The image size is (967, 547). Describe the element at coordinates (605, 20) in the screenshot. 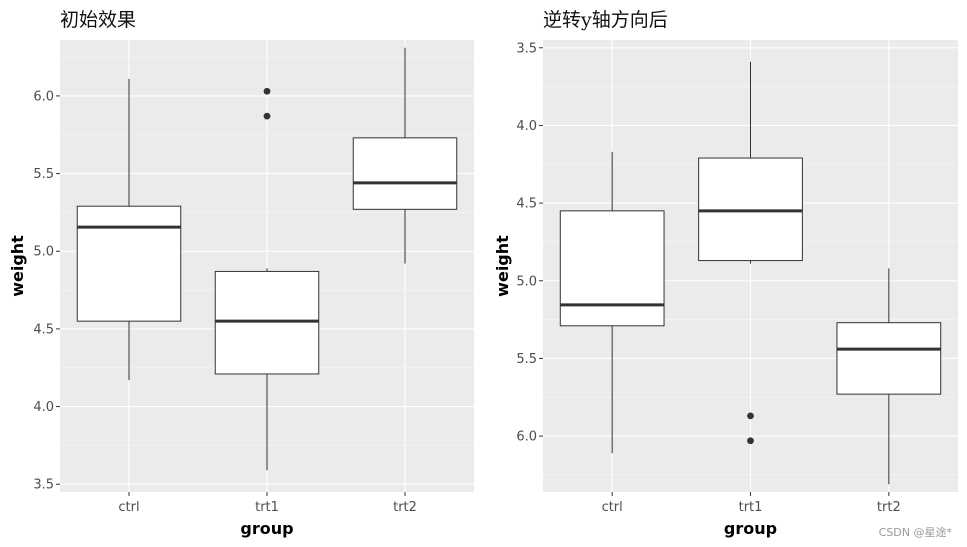

I see `chart-title: 逆转y轴方向后` at that location.